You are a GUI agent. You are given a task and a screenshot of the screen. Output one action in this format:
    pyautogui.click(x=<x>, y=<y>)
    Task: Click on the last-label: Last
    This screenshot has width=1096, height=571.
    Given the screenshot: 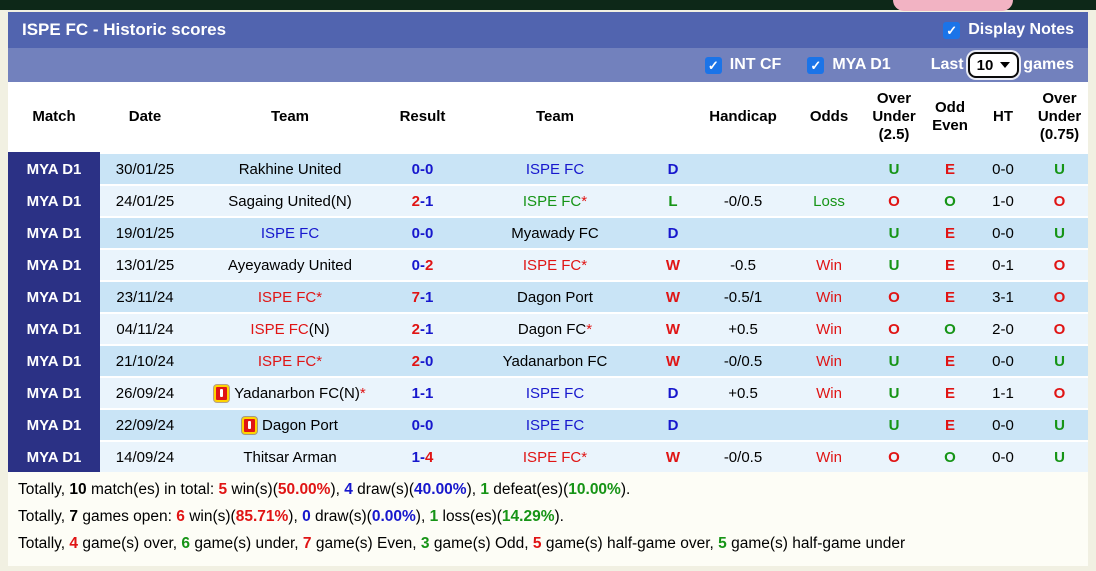 What is the action you would take?
    pyautogui.click(x=947, y=64)
    